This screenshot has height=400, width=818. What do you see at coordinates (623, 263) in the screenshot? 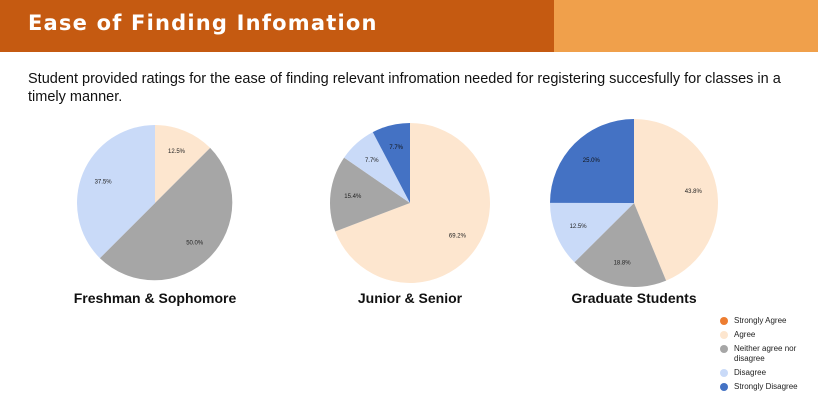
I see `pie-slice-label: 18.8%` at bounding box center [623, 263].